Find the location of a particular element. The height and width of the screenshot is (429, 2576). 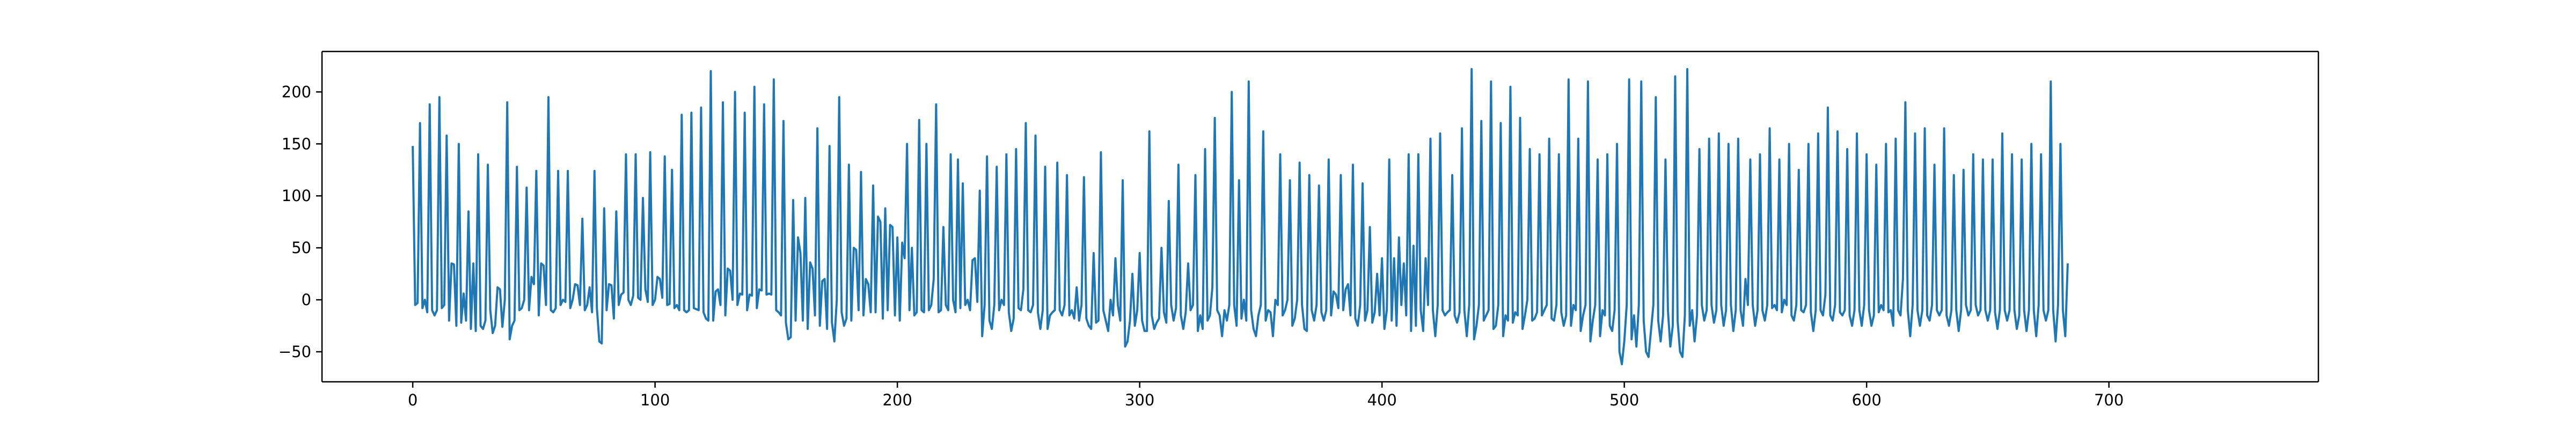

x-tick-label: 100 is located at coordinates (655, 400).